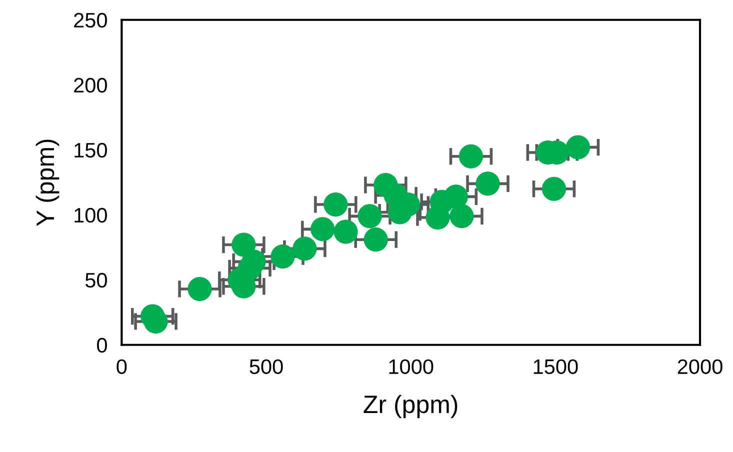  What do you see at coordinates (90, 150) in the screenshot?
I see `y-tick-label: 150` at bounding box center [90, 150].